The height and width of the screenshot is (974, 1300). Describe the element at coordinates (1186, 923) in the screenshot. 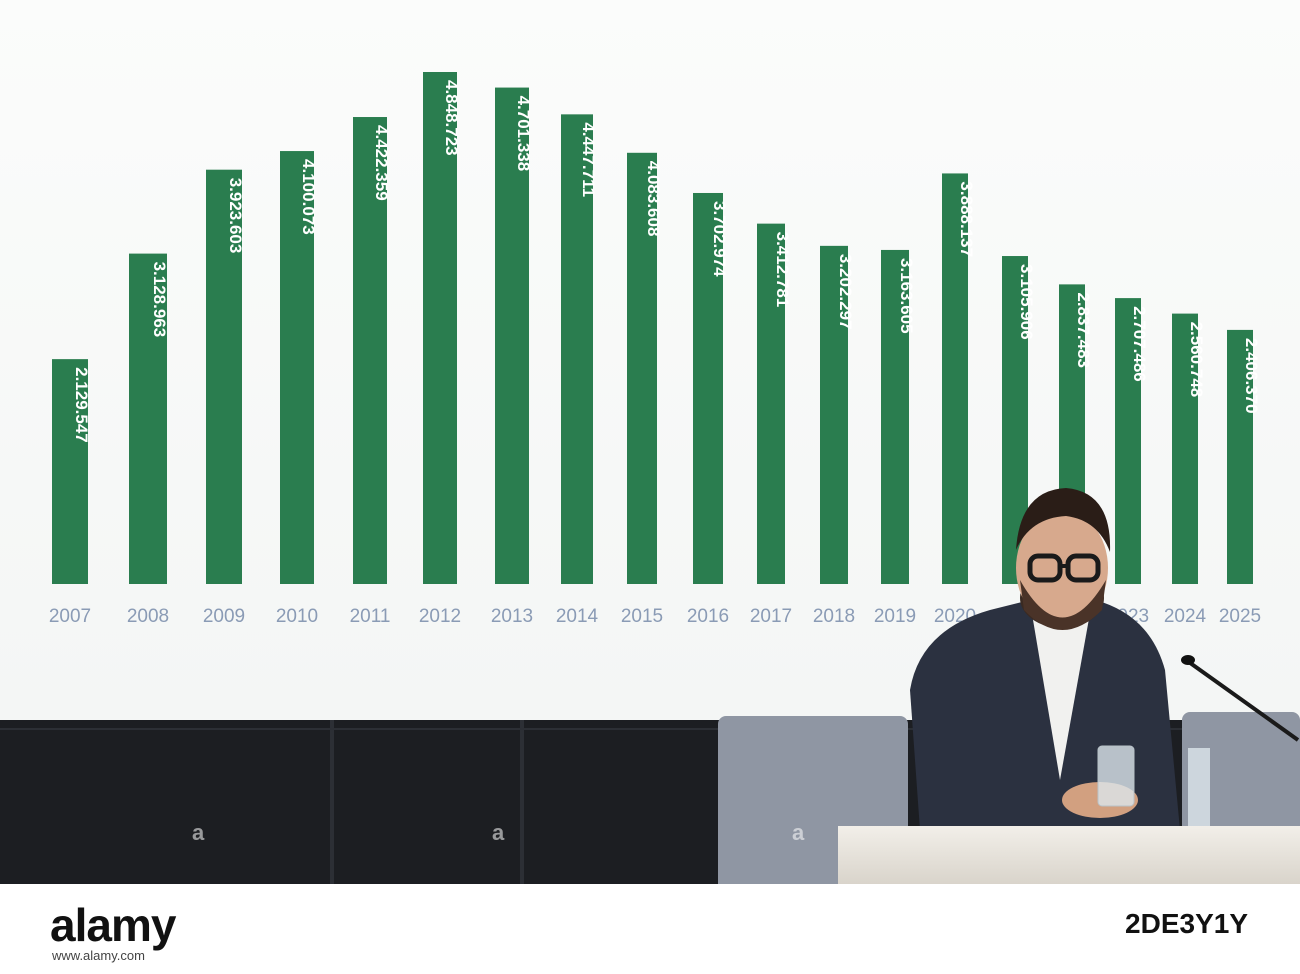

I see `image-id: 2DE3Y1Y` at that location.